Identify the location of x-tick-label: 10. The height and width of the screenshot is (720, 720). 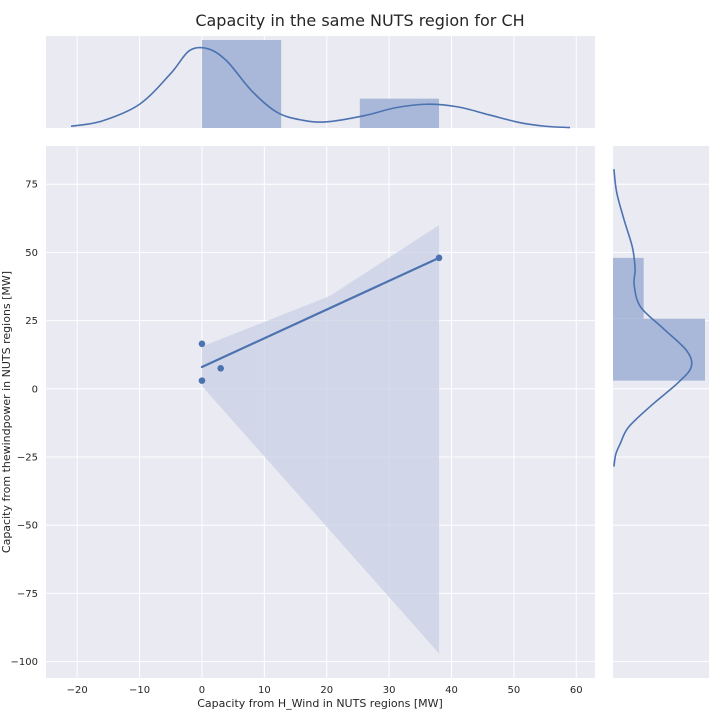
(264, 690).